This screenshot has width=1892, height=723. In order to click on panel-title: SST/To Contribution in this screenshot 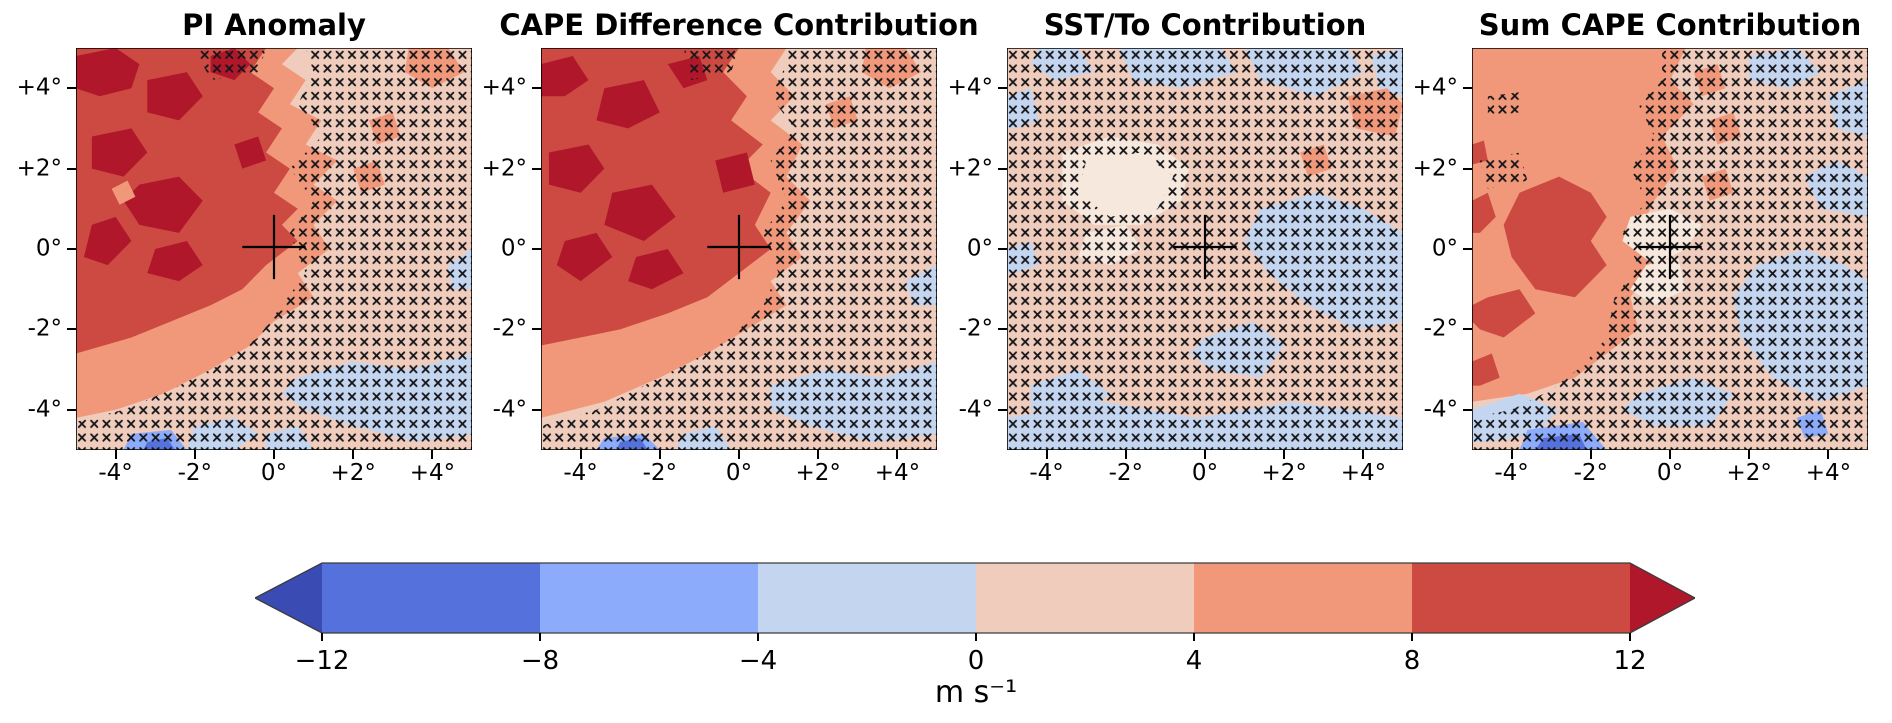, I will do `click(1205, 25)`.